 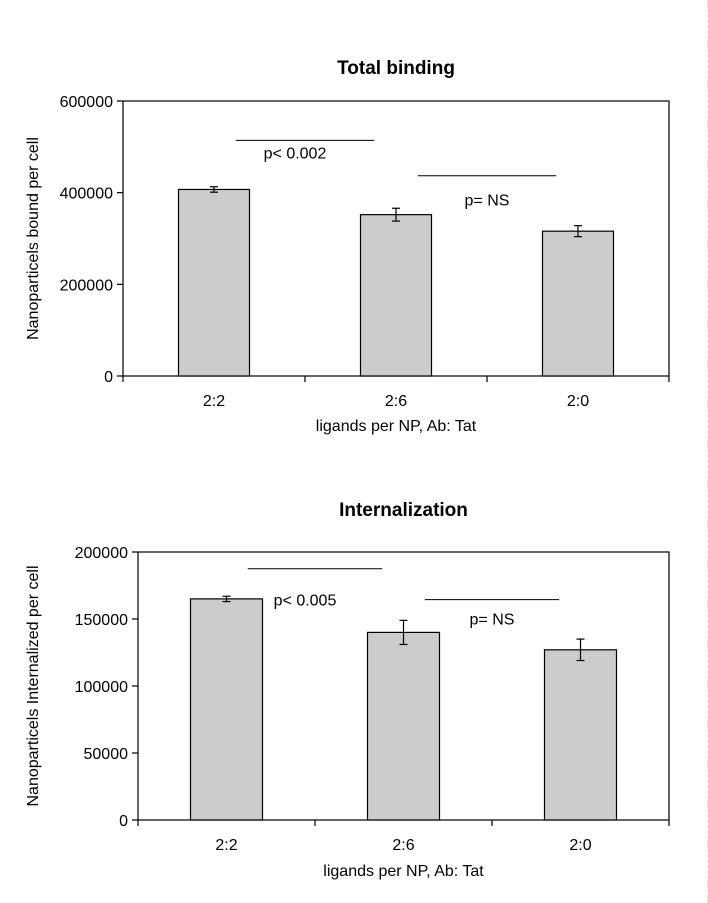 I want to click on y-axis-label: Nanoparticels bound per cell, so click(x=33, y=238).